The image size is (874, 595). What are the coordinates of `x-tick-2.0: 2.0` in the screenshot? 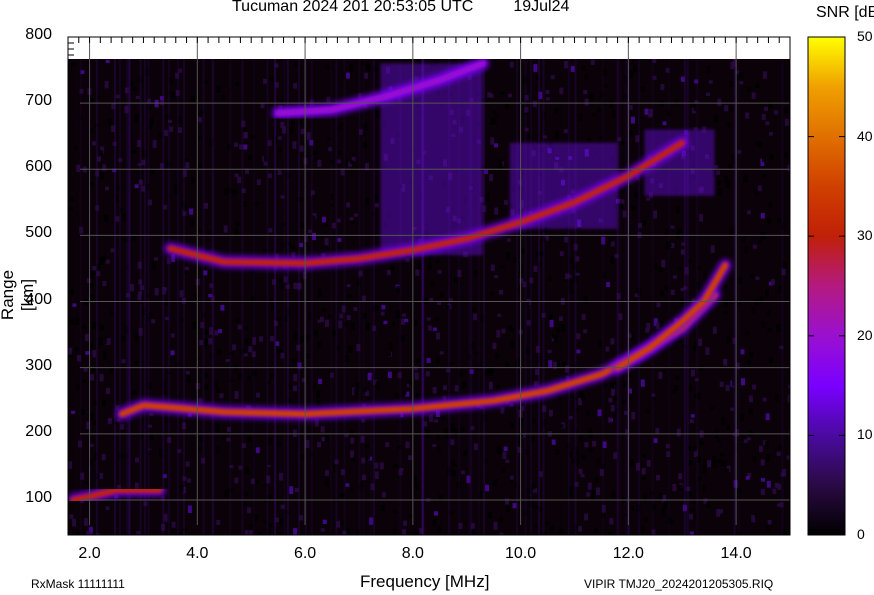 It's located at (89, 553).